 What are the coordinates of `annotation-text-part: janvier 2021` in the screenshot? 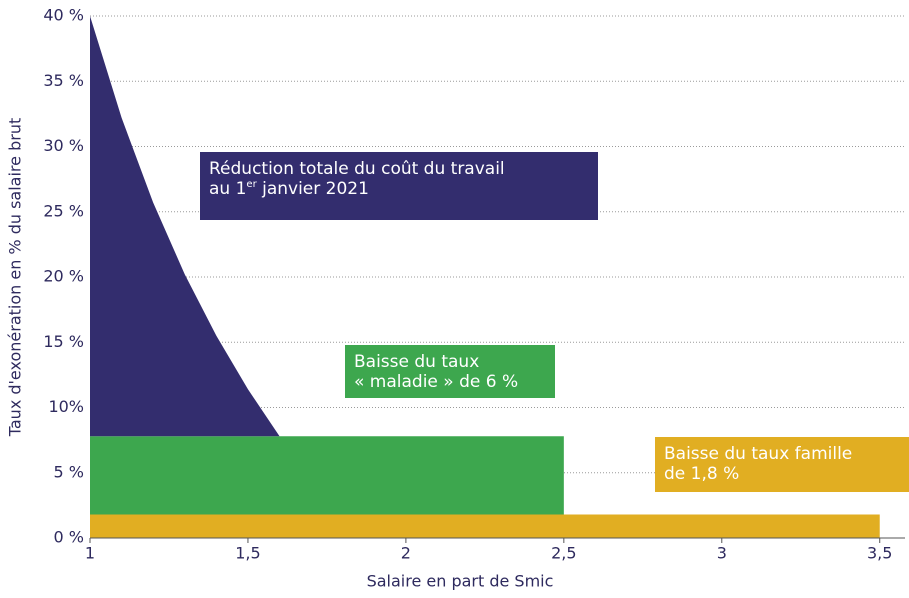 It's located at (313, 189).